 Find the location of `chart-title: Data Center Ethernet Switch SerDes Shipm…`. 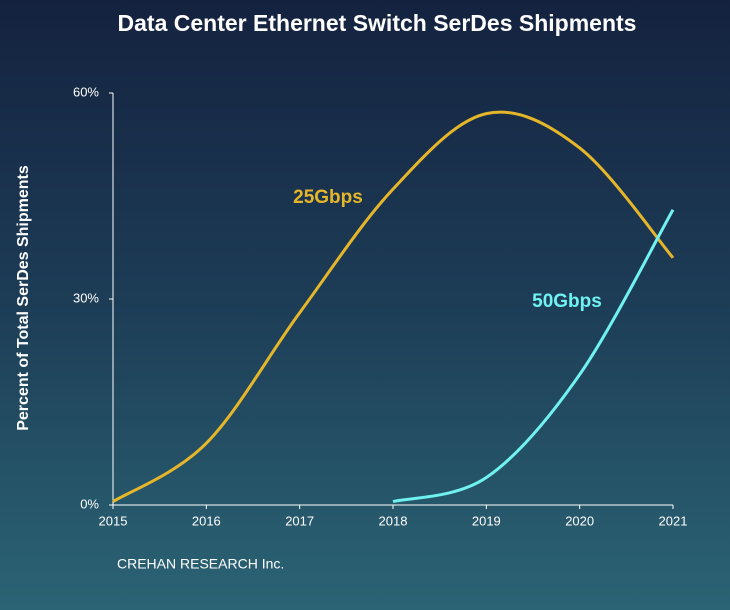

chart-title: Data Center Ethernet Switch SerDes Shipm… is located at coordinates (377, 23).